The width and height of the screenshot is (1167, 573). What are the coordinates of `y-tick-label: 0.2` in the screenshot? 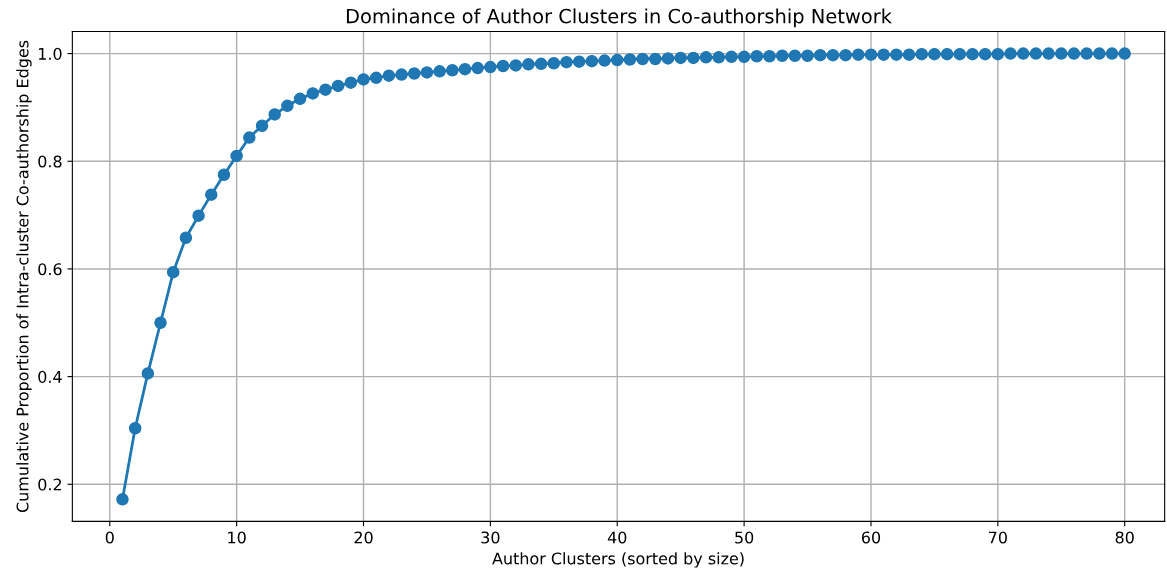 It's located at (50, 484).